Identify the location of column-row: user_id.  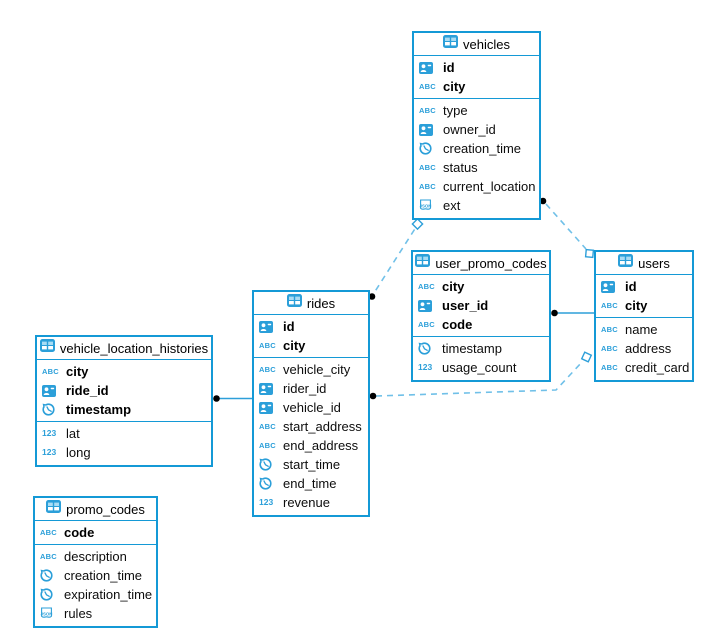
(481, 305).